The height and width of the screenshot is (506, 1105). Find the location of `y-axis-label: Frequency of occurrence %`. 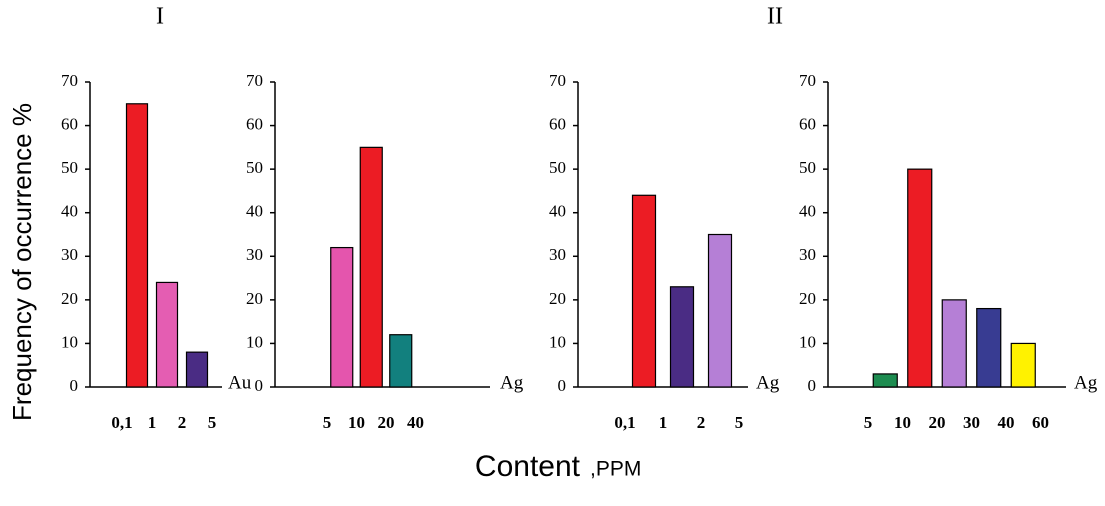

y-axis-label: Frequency of occurrence % is located at coordinates (22, 262).